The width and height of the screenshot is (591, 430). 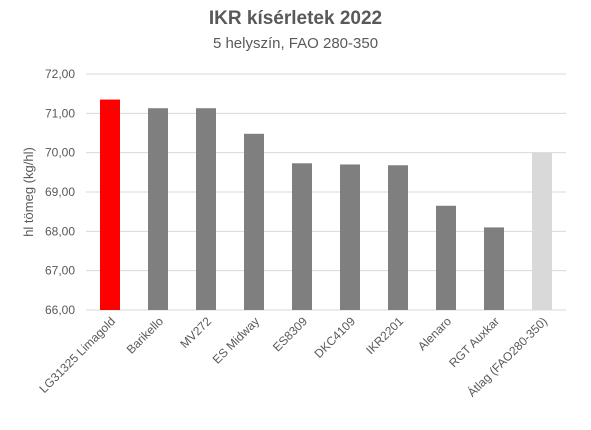 What do you see at coordinates (434, 333) in the screenshot?
I see `x-category-label: Alenaro` at bounding box center [434, 333].